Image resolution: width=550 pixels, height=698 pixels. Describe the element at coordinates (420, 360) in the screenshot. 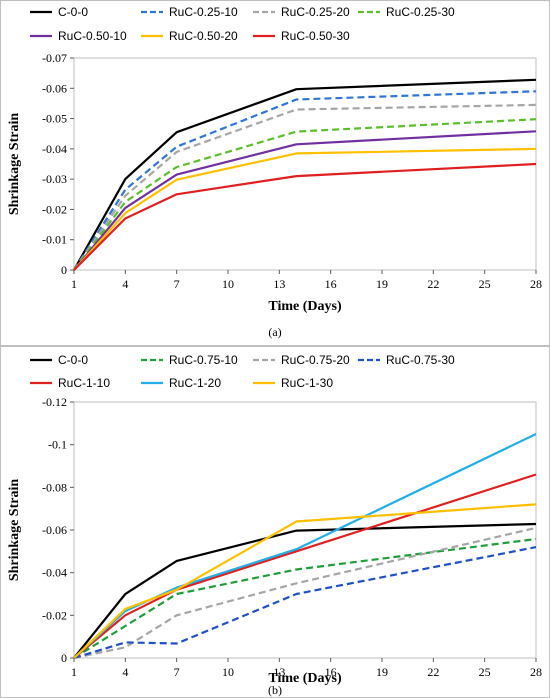

I see `legend-label: RuC-0.75-30` at that location.